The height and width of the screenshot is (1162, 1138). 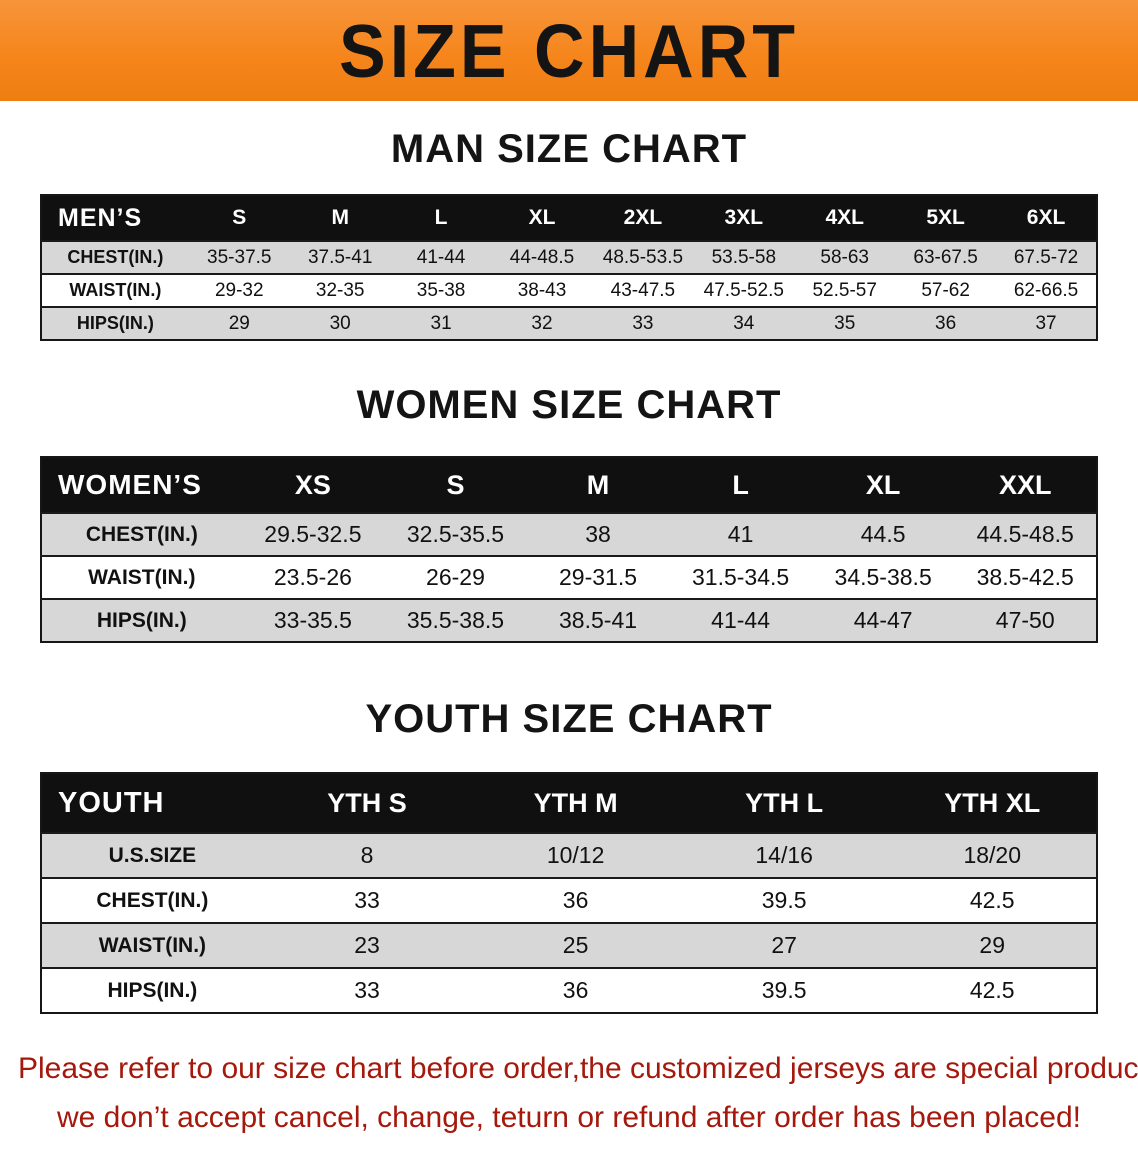 What do you see at coordinates (992, 803) in the screenshot?
I see `size-header-cell: YTH XL` at bounding box center [992, 803].